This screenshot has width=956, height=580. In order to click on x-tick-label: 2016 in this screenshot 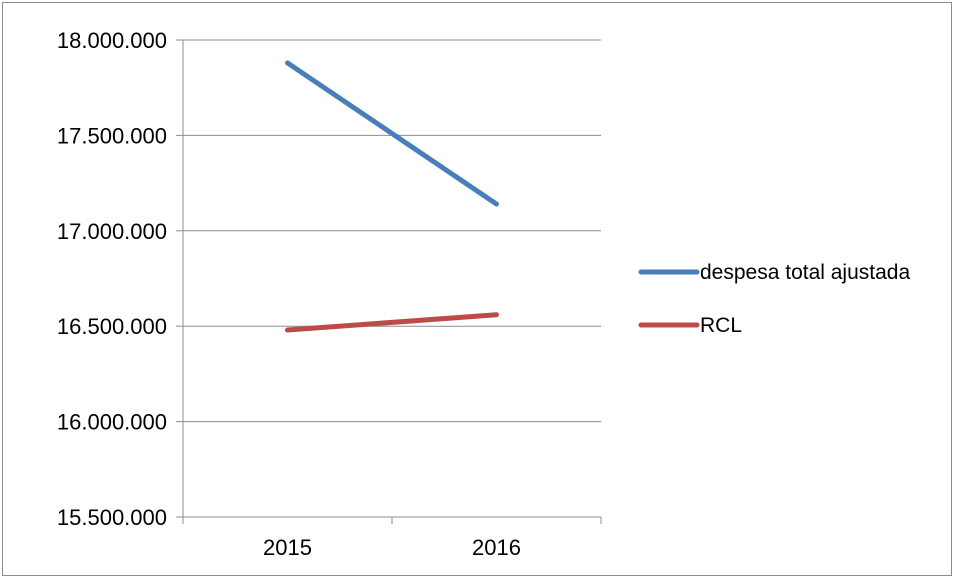, I will do `click(496, 547)`.